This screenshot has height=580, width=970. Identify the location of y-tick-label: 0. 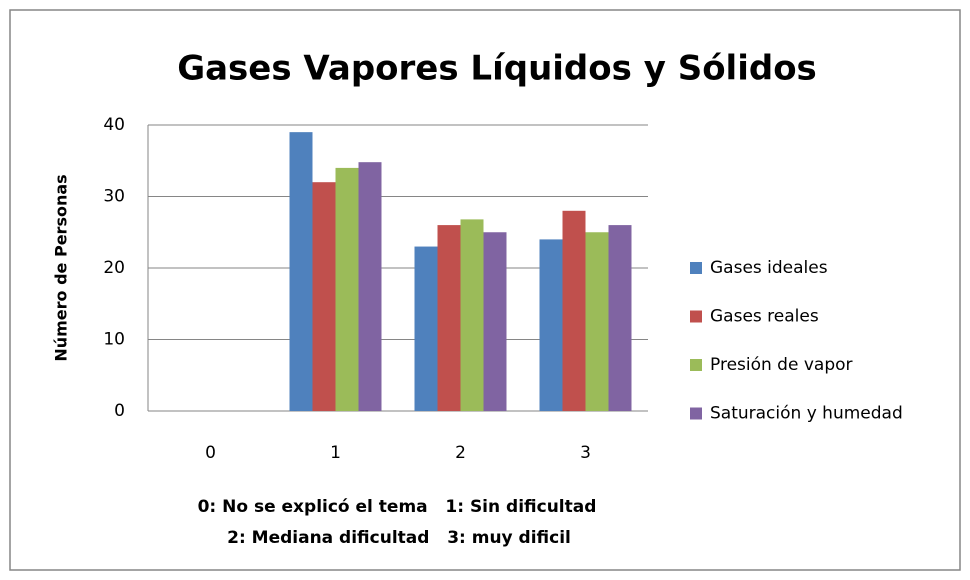
(119, 411).